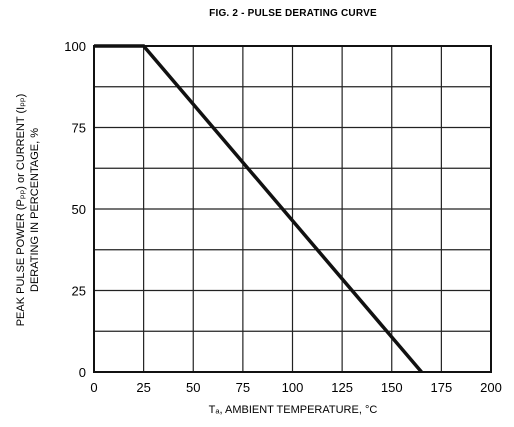 The image size is (514, 427). What do you see at coordinates (243, 387) in the screenshot?
I see `x-tick-label: 75` at bounding box center [243, 387].